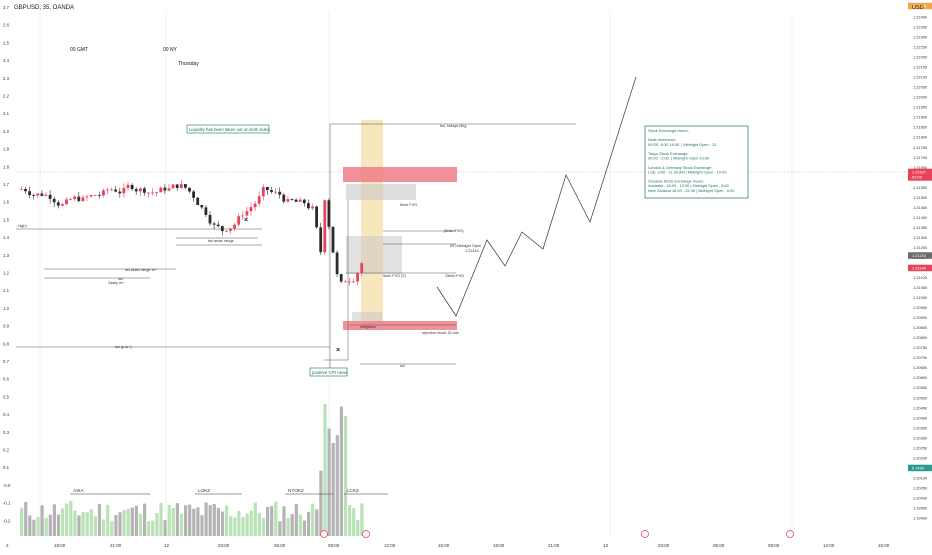 This screenshot has width=932, height=555. What do you see at coordinates (6, 131) in the screenshot?
I see `left-tick-label: 2.0` at bounding box center [6, 131].